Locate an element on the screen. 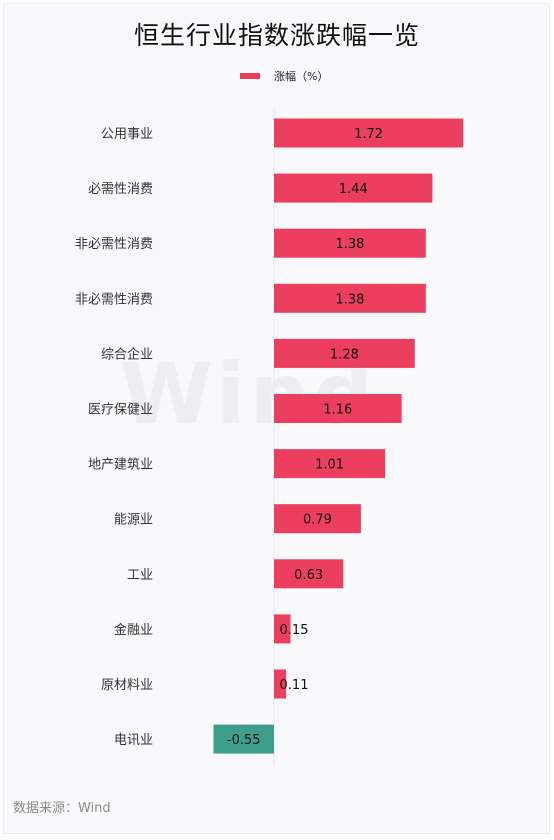 Image resolution: width=554 pixels, height=840 pixels. data-label: 0.79 is located at coordinates (317, 520).